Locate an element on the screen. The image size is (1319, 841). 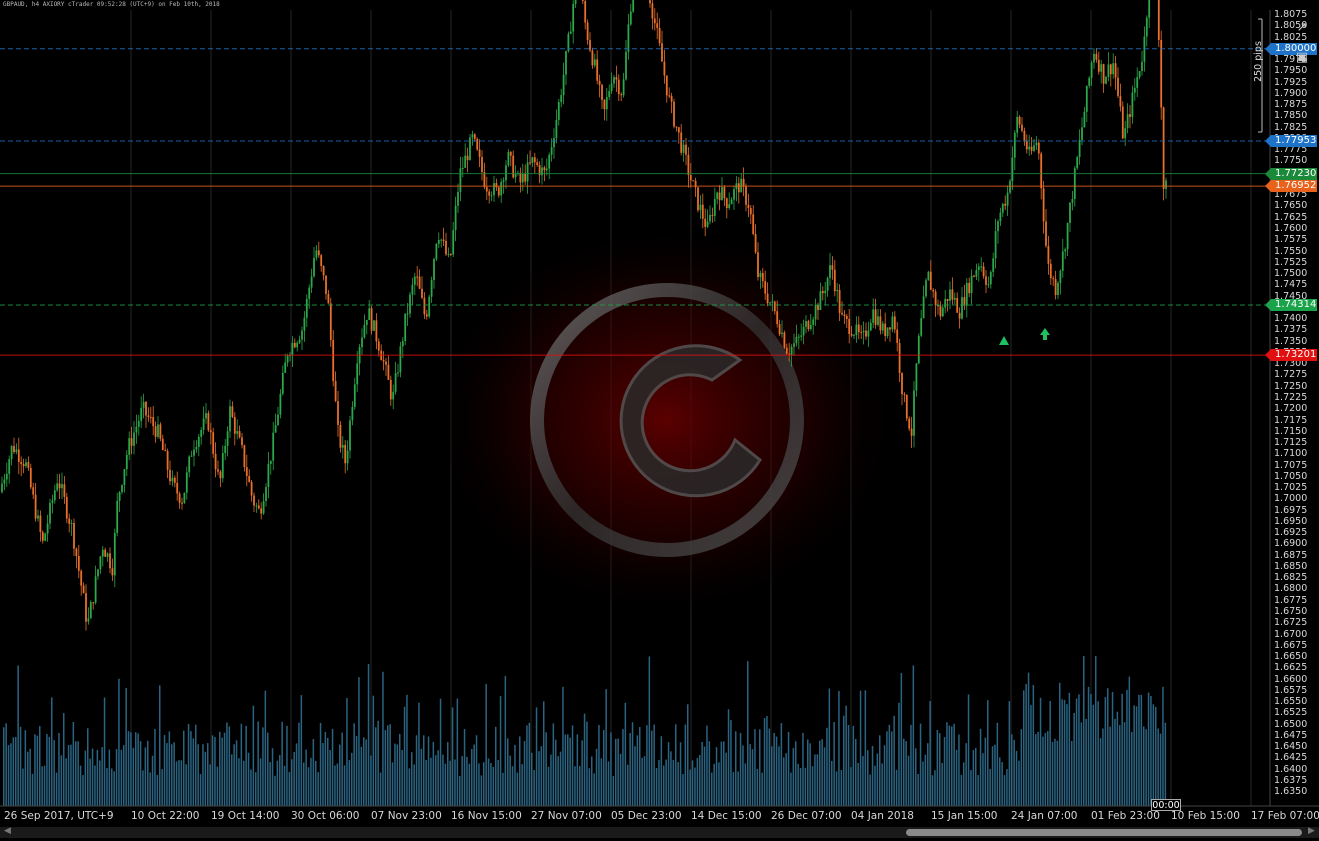
scrollbar-thumb is located at coordinates (1104, 832).